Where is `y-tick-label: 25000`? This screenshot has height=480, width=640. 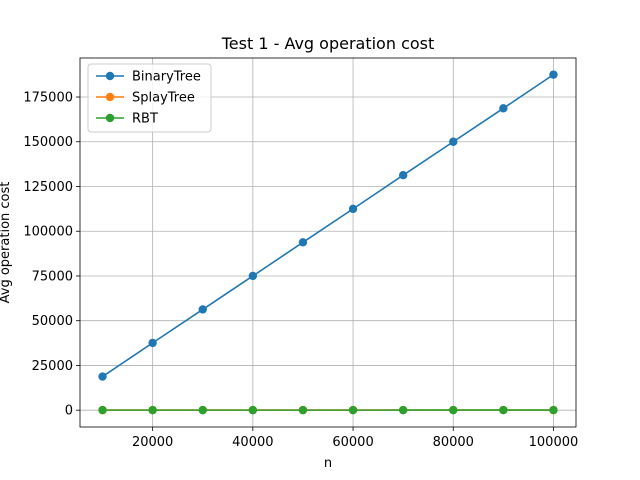
y-tick-label: 25000 is located at coordinates (52, 366).